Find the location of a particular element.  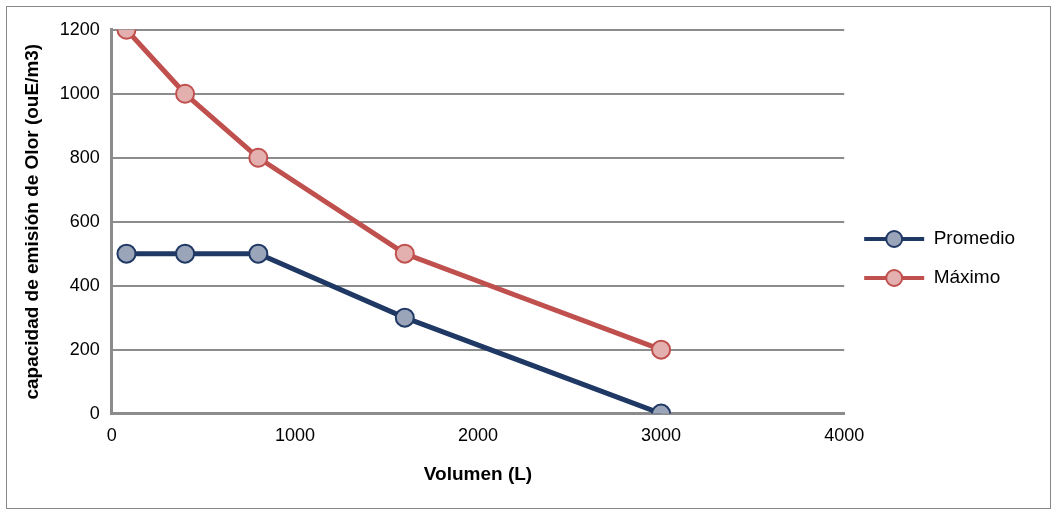

x-tick-label: 2000 is located at coordinates (478, 435).